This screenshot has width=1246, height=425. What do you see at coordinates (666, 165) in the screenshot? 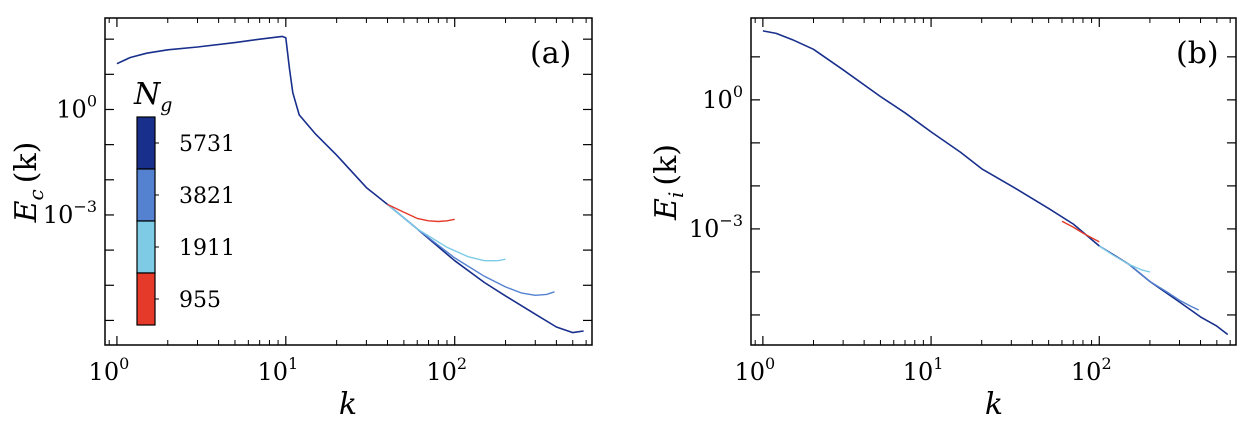
I see `panel-b-ylabel-arg: (k)` at bounding box center [666, 165].